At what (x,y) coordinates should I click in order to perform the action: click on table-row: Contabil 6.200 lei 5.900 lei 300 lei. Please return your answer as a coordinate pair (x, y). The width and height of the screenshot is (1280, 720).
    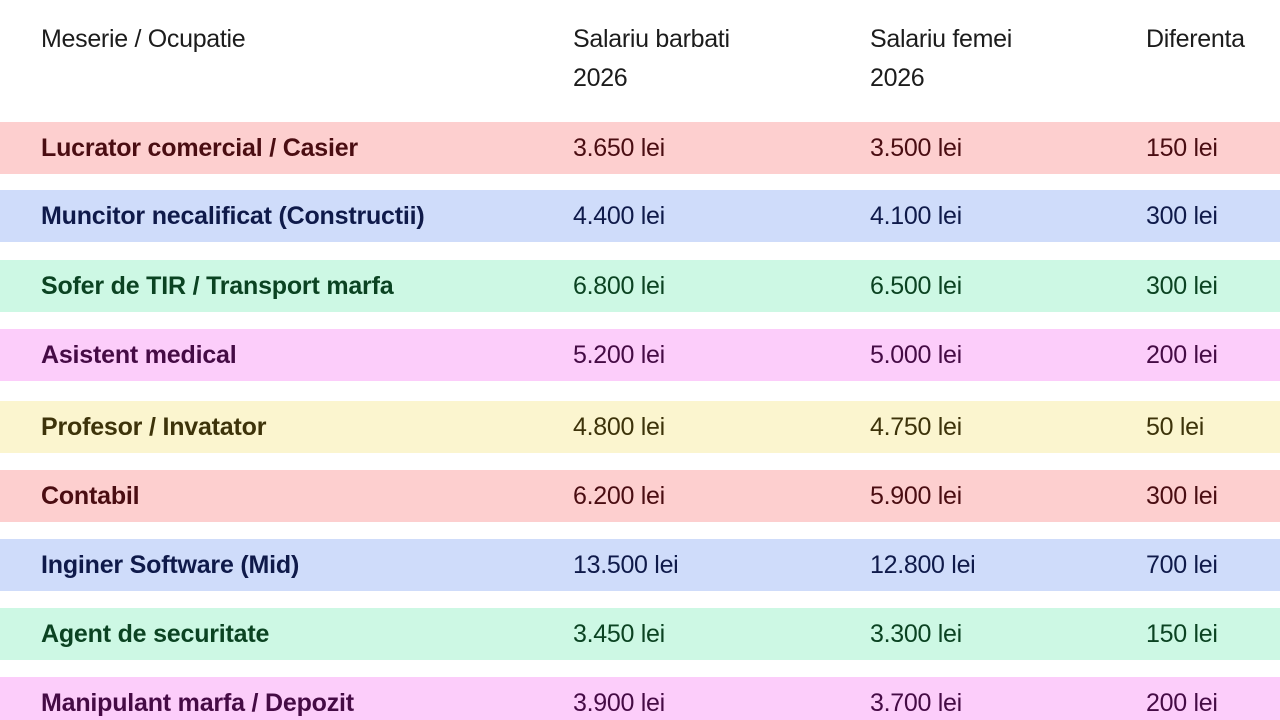
    Looking at the image, I should click on (640, 496).